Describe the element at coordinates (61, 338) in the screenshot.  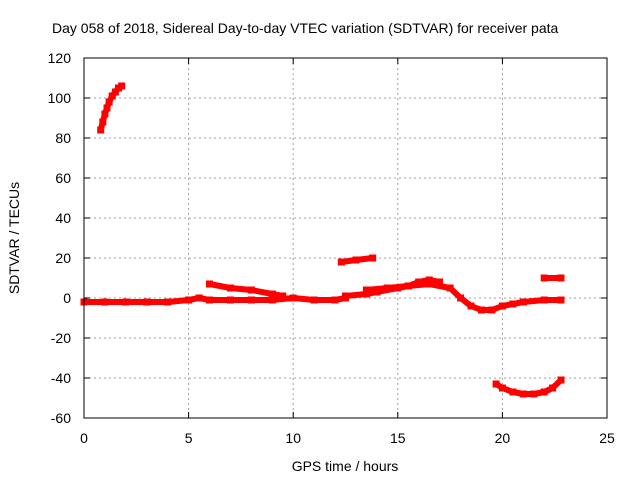
I see `y-tick-label: -20` at that location.